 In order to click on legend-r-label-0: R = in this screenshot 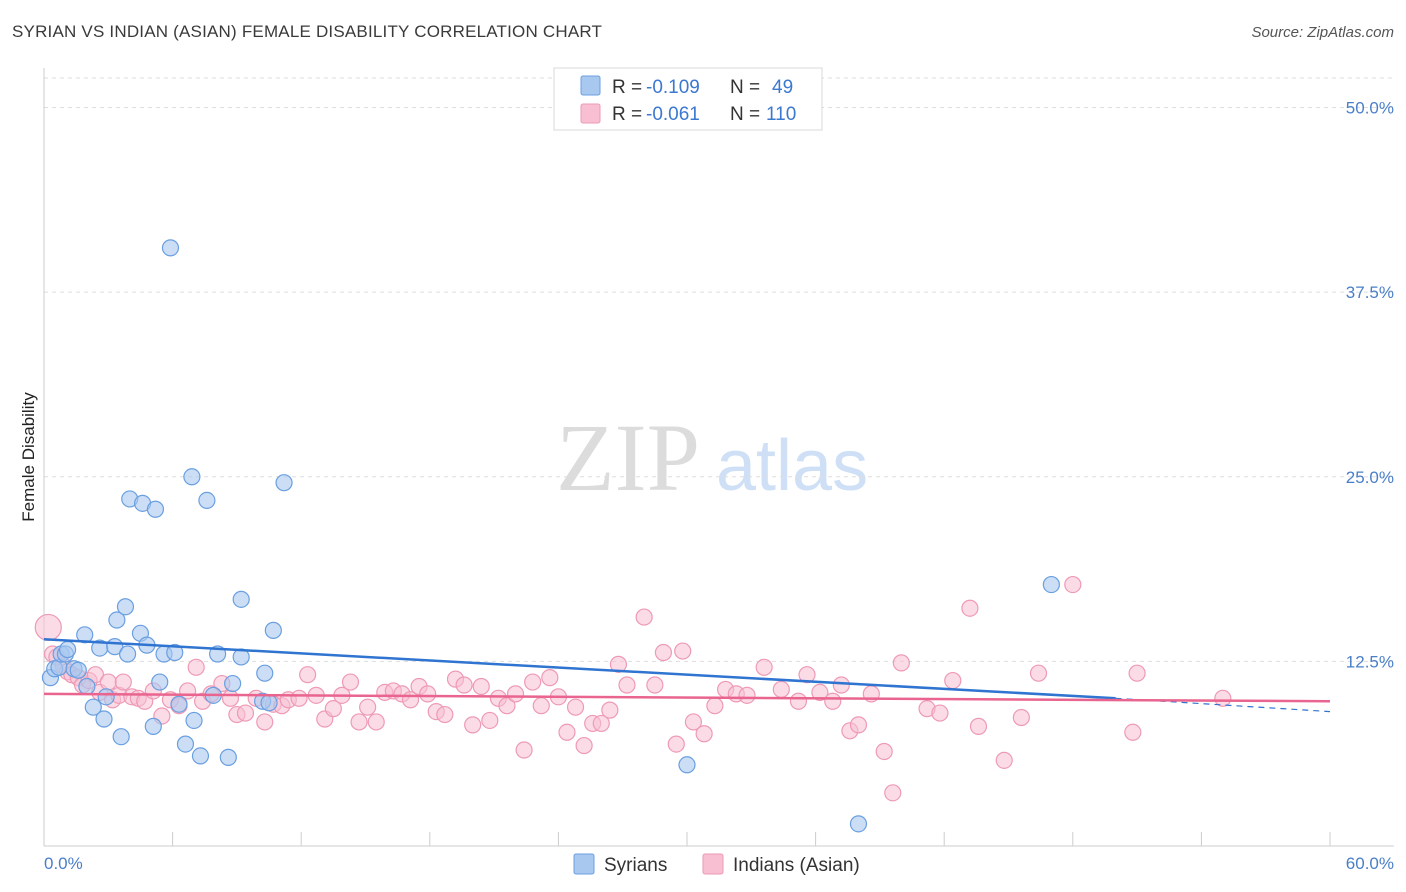, I will do `click(627, 87)`.